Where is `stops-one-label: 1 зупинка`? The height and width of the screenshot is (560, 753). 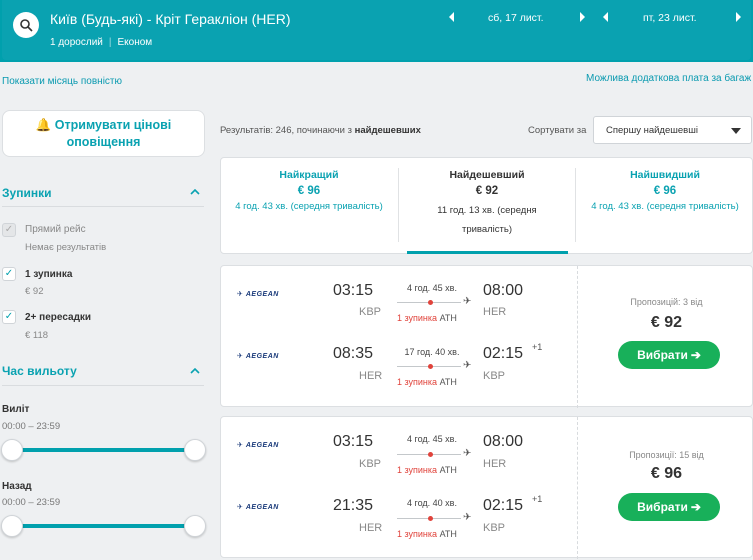 stops-one-label: 1 зупинка is located at coordinates (49, 274).